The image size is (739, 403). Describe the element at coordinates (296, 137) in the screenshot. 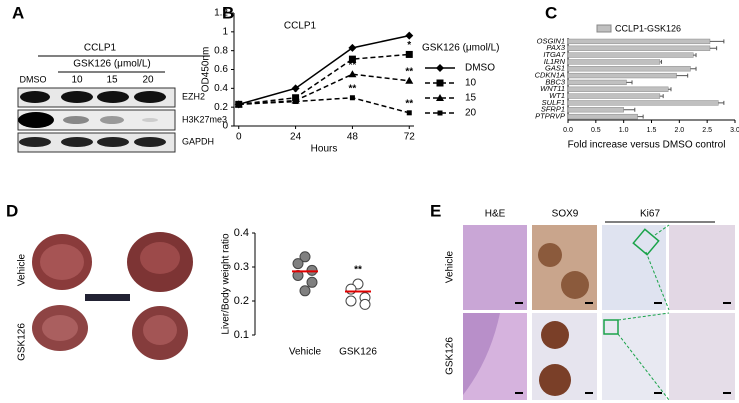

I see `x-tick-label: 24` at that location.